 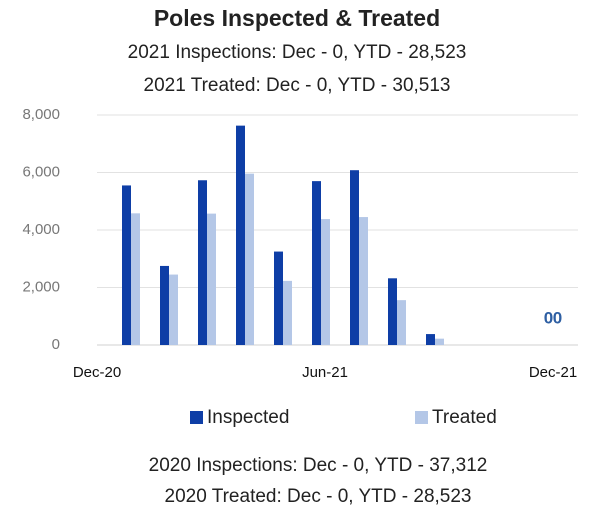 What do you see at coordinates (325, 372) in the screenshot?
I see `x-tick-label: Jun-21` at bounding box center [325, 372].